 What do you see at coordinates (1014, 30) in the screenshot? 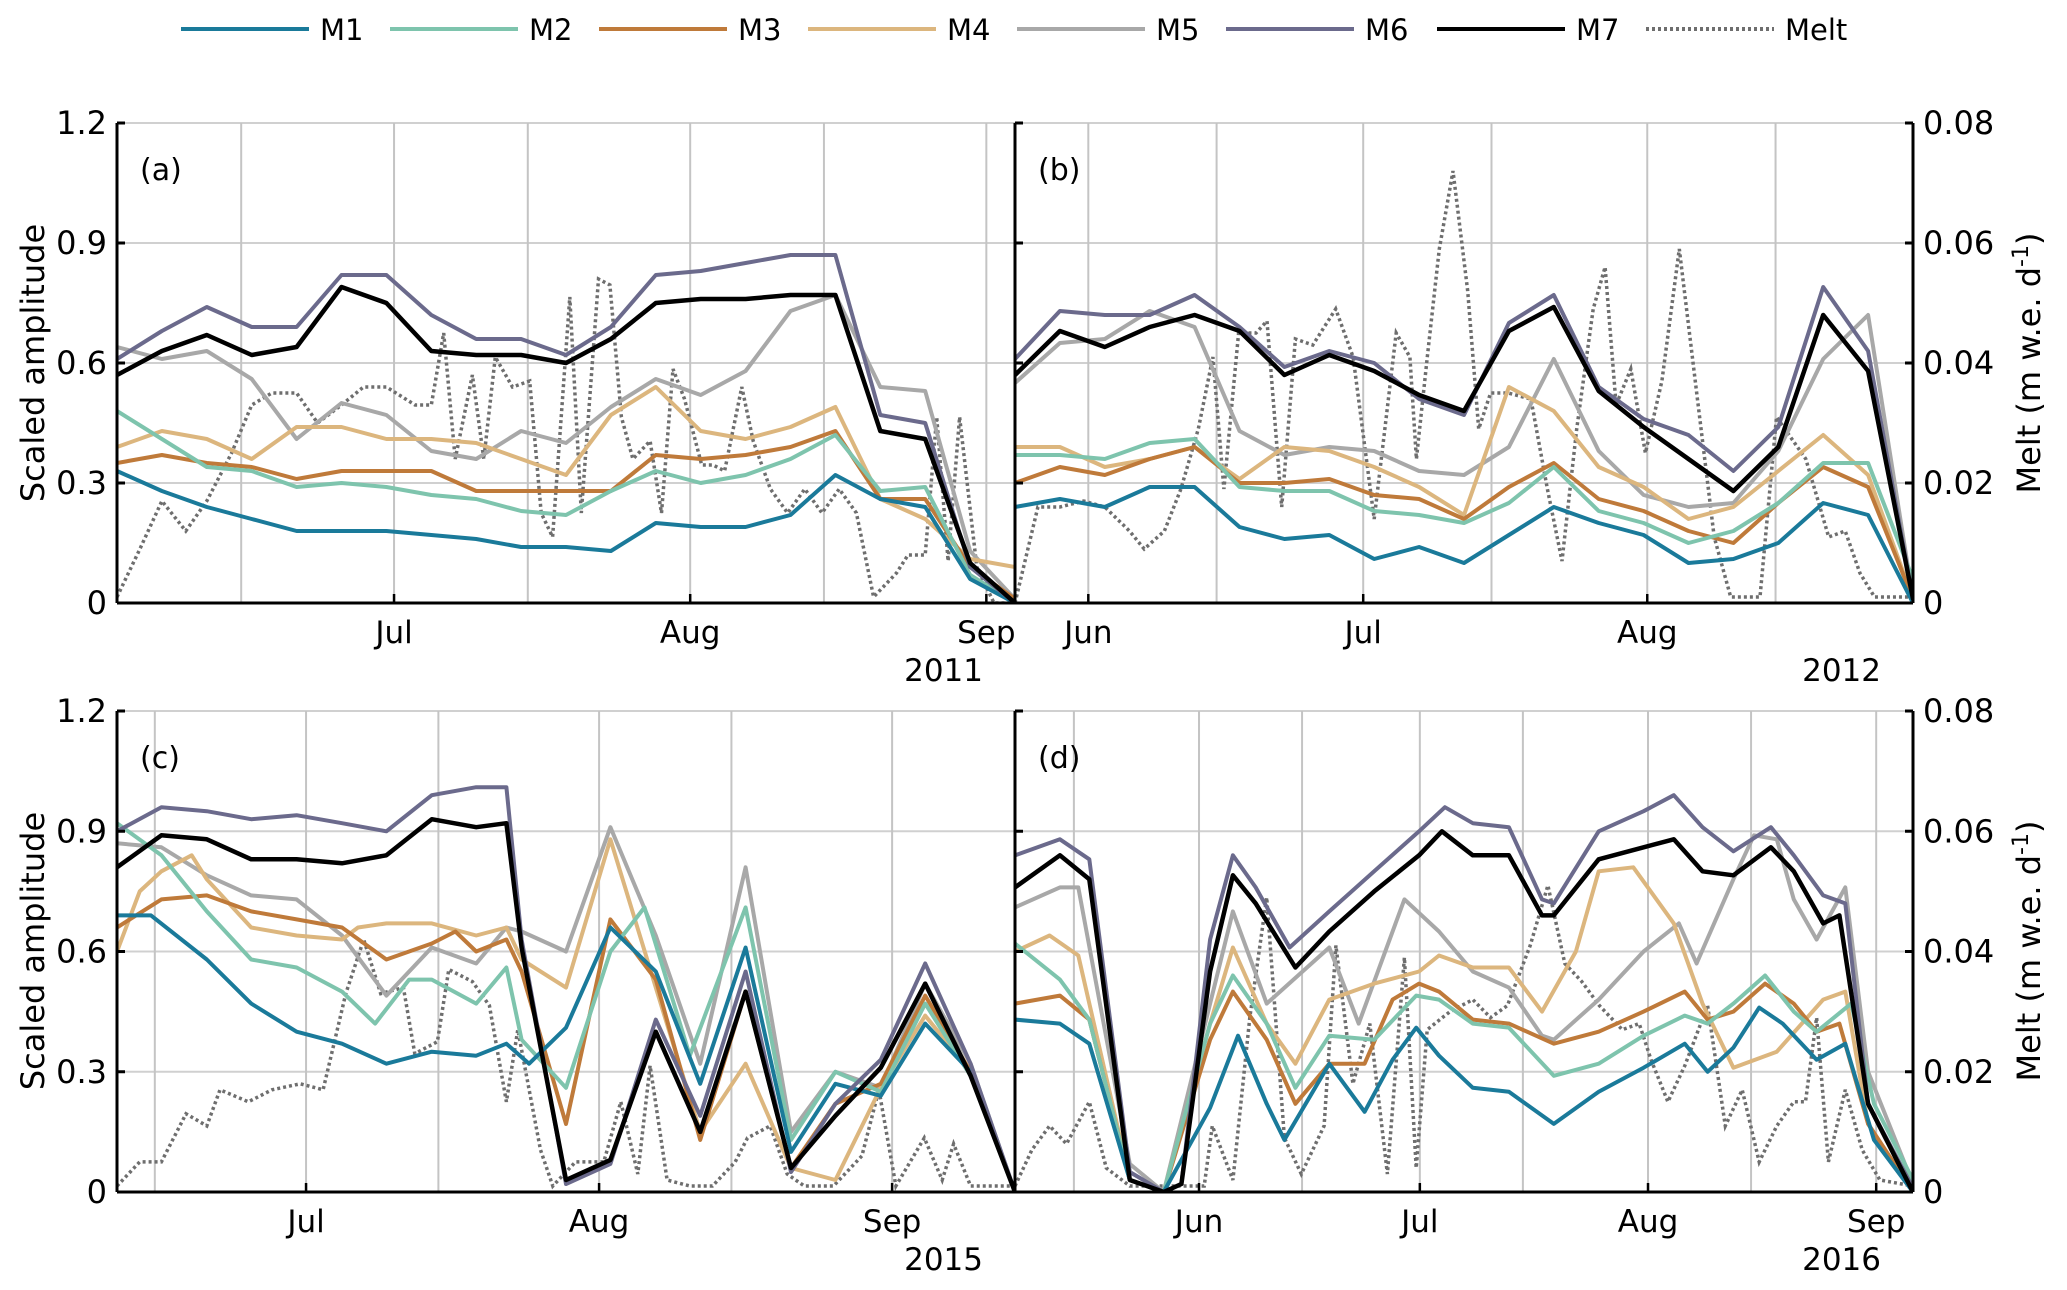
I see `legend: M1 M2 M3 M4 M5 M6 M7 Melt` at bounding box center [1014, 30].